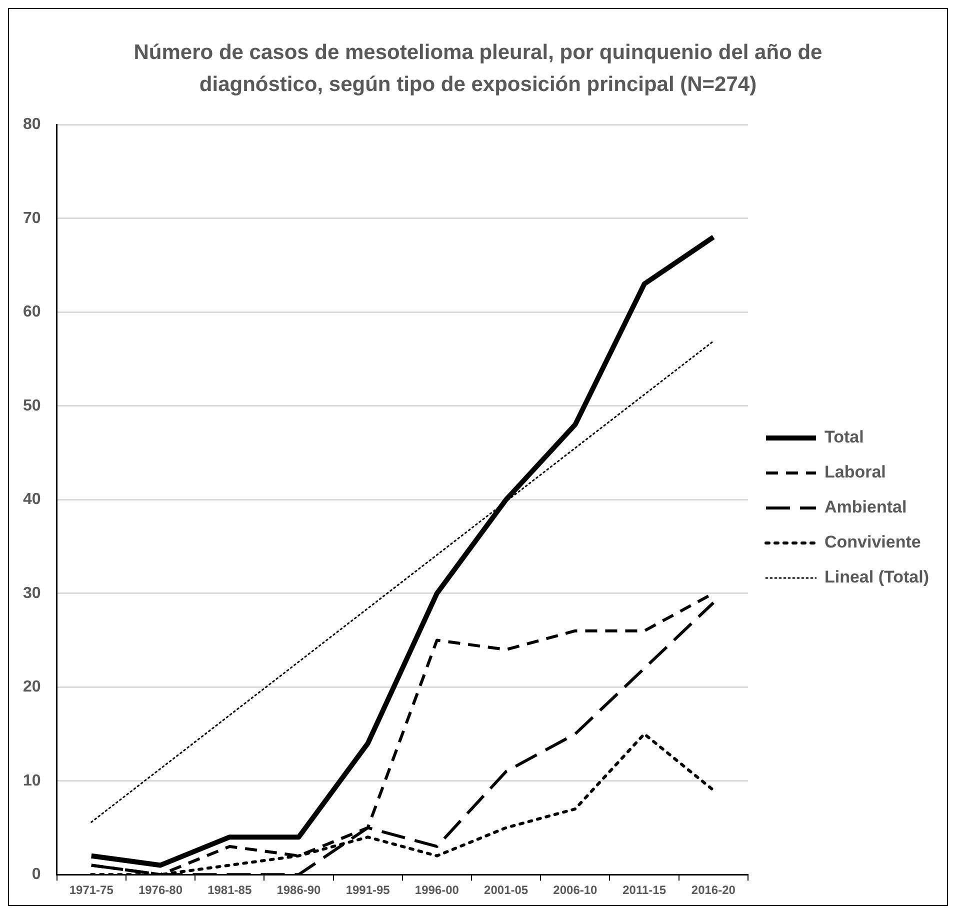  What do you see at coordinates (32, 125) in the screenshot?
I see `y-tick-label: 80` at bounding box center [32, 125].